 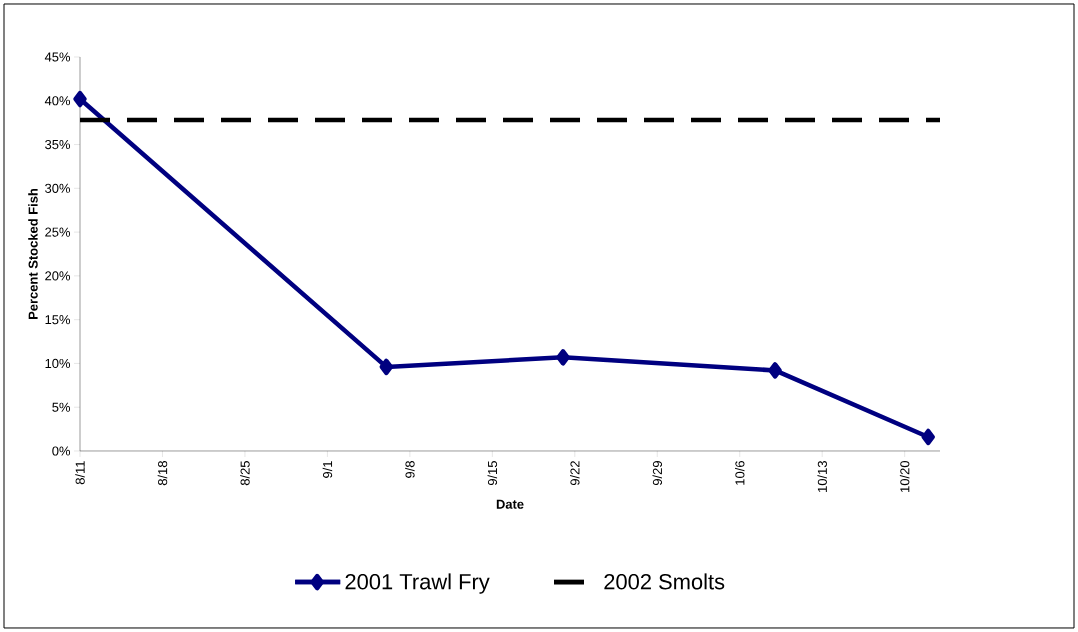 I want to click on y-tick-label: 35%, so click(x=58, y=144).